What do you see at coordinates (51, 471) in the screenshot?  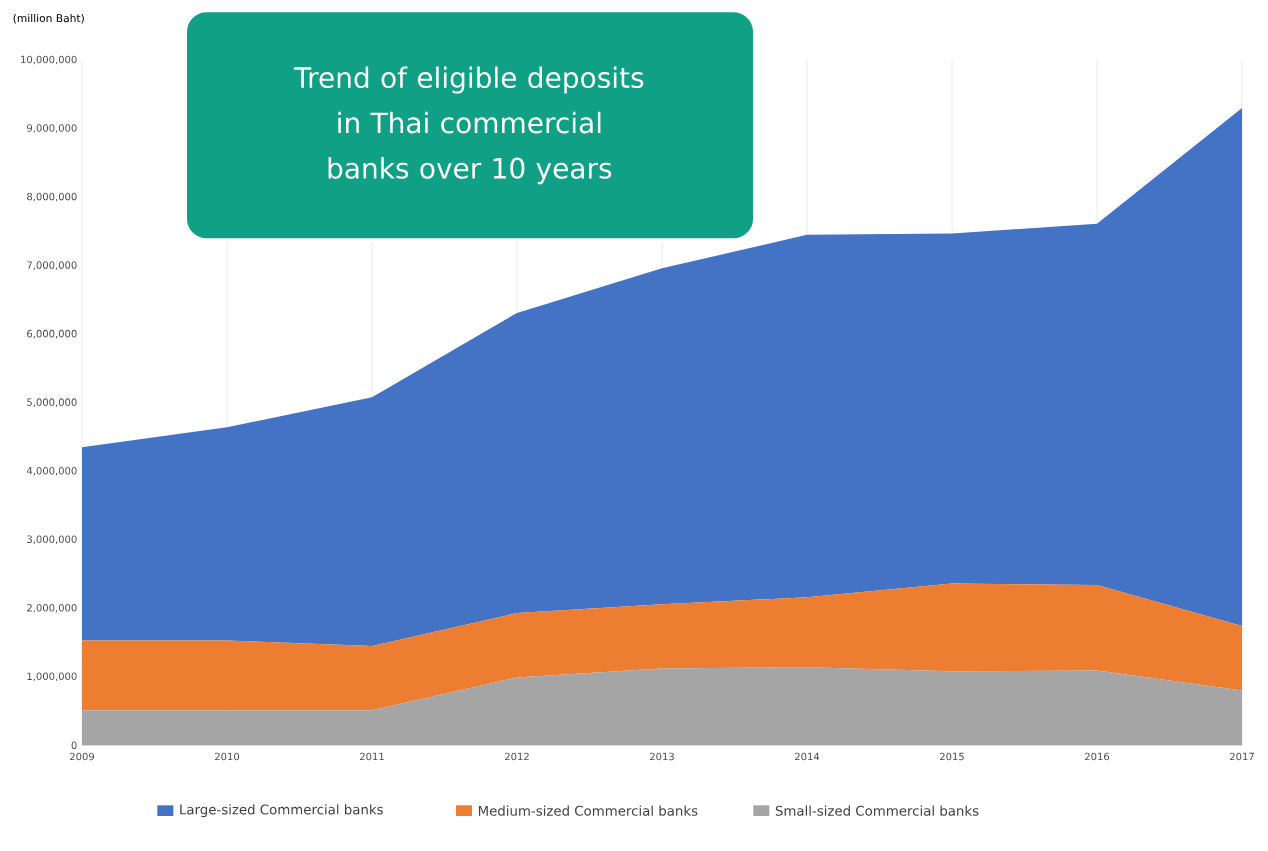 I see `y-tick-label: 4,000,000` at bounding box center [51, 471].